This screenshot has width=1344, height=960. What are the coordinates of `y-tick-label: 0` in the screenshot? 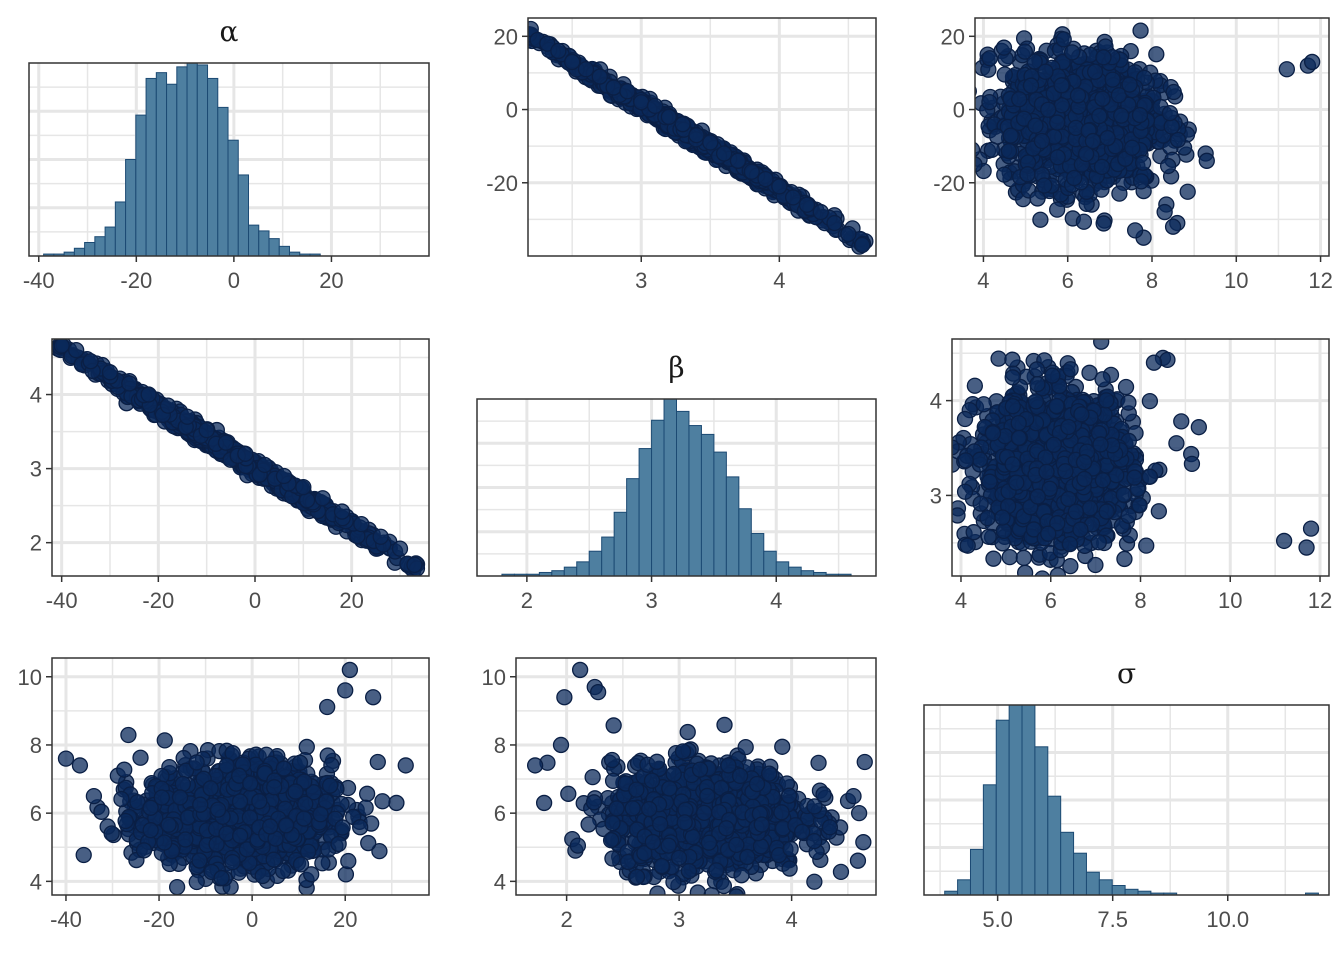 It's located at (512, 110).